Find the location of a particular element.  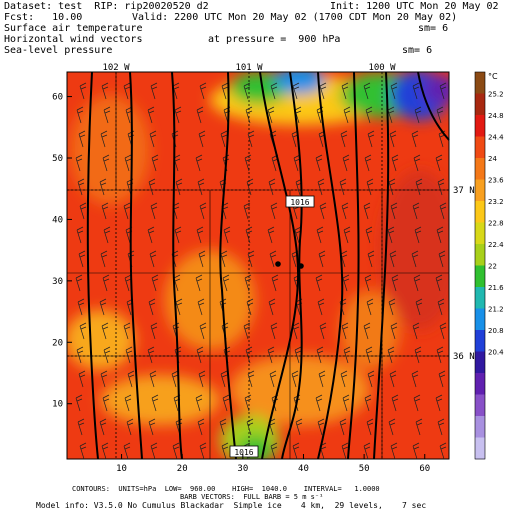

y-axis: 10 20 30 40 50 60 is located at coordinates (62, 251).